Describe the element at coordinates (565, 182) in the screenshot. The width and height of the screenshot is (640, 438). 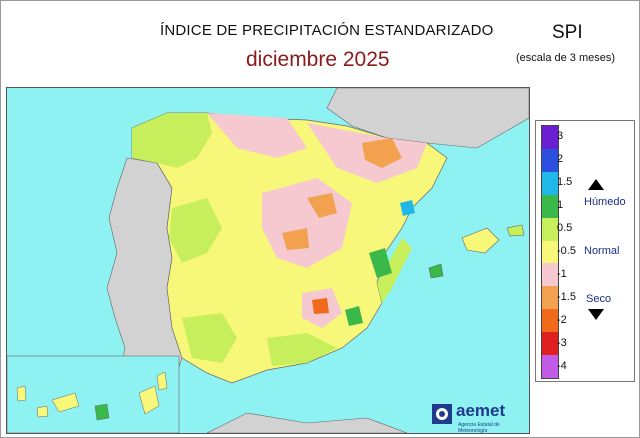
I see `legend-tick: 1.5` at that location.